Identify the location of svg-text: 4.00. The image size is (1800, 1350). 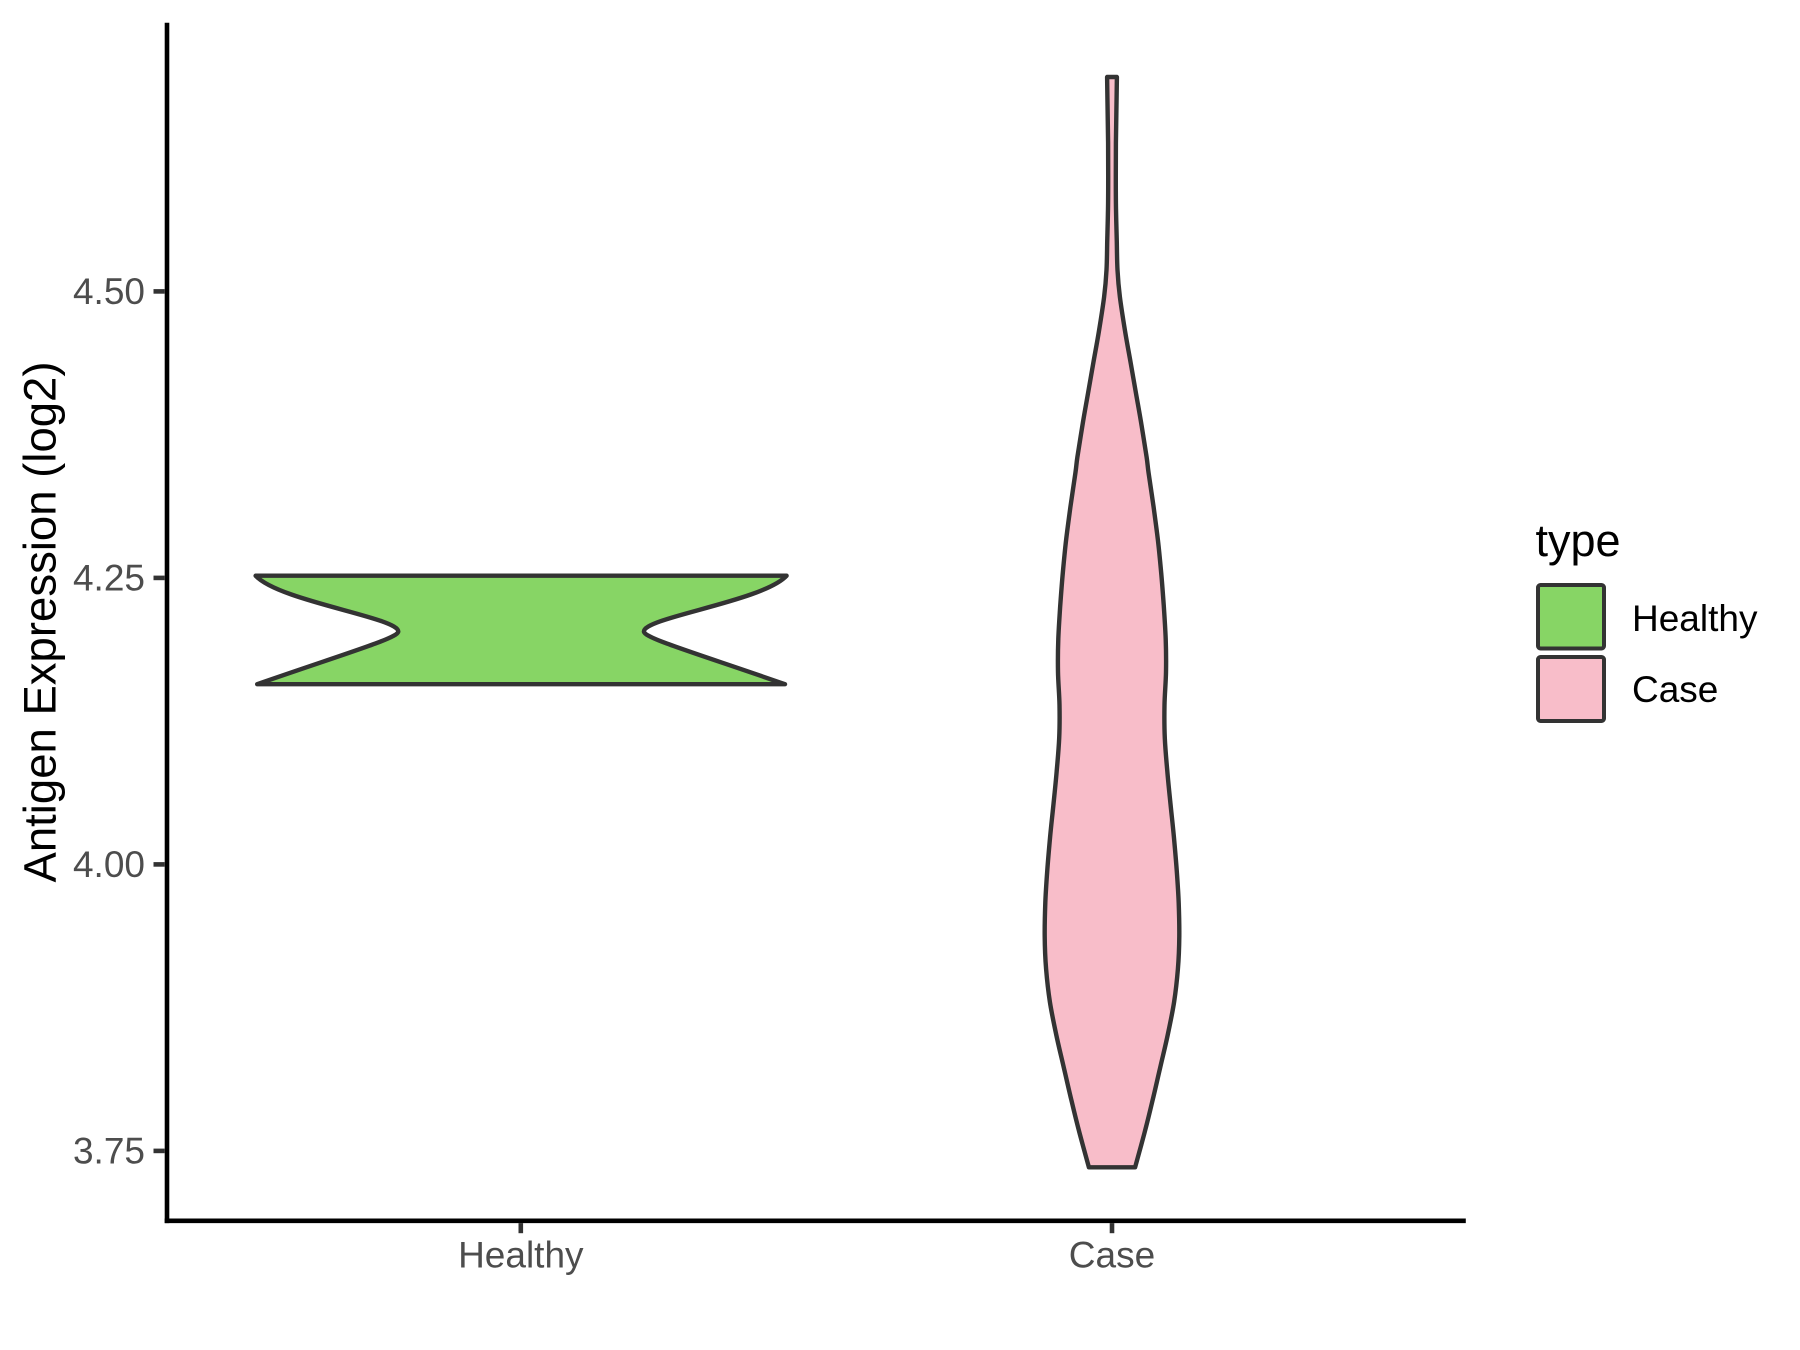
(109, 864).